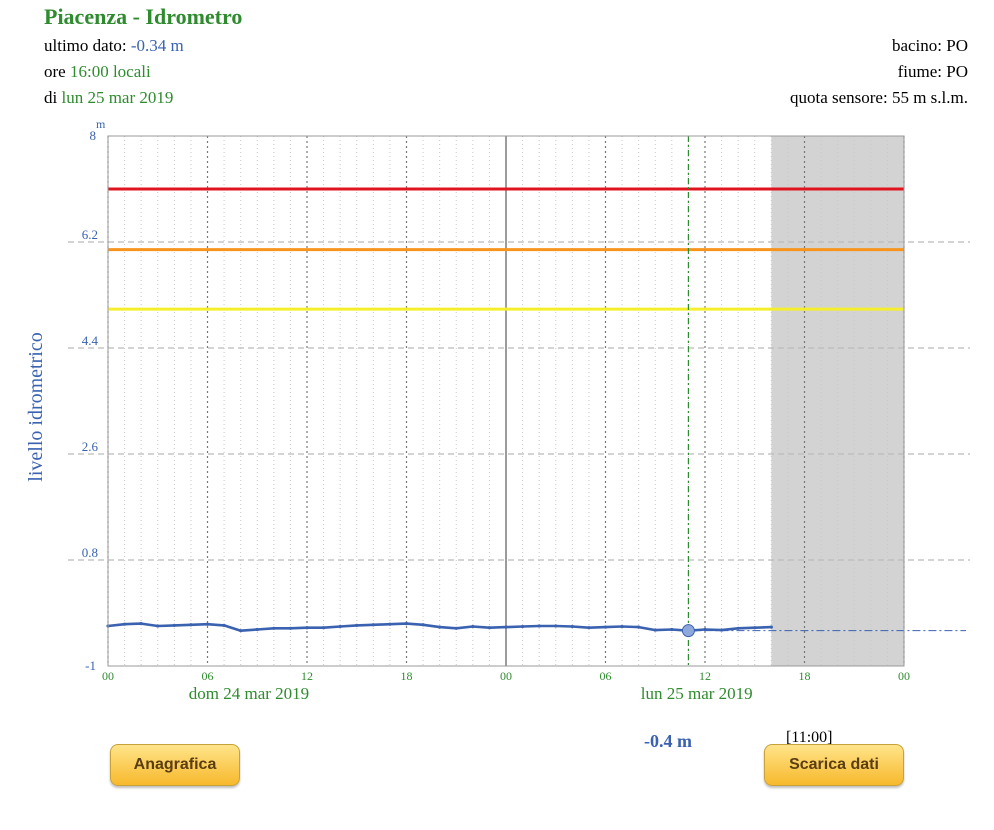 The height and width of the screenshot is (830, 994). Describe the element at coordinates (688, 631) in the screenshot. I see `cursor-marker` at that location.